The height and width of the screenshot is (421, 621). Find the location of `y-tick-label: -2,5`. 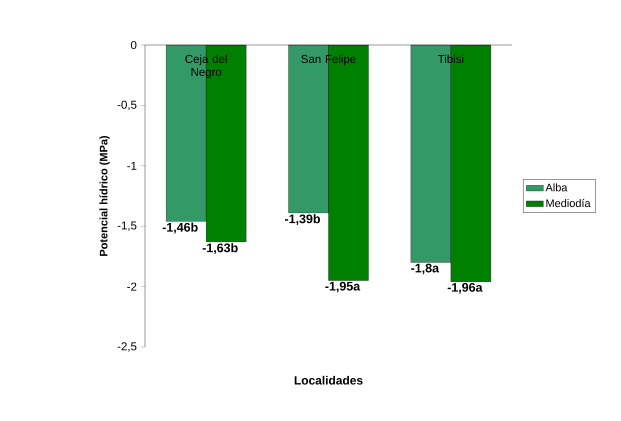

y-tick-label: -2,5 is located at coordinates (127, 347).